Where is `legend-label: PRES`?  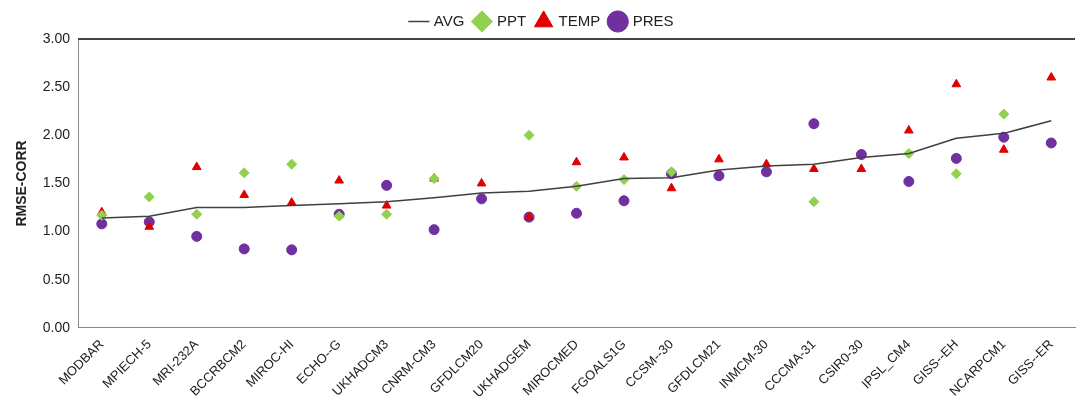 legend-label: PRES is located at coordinates (653, 20).